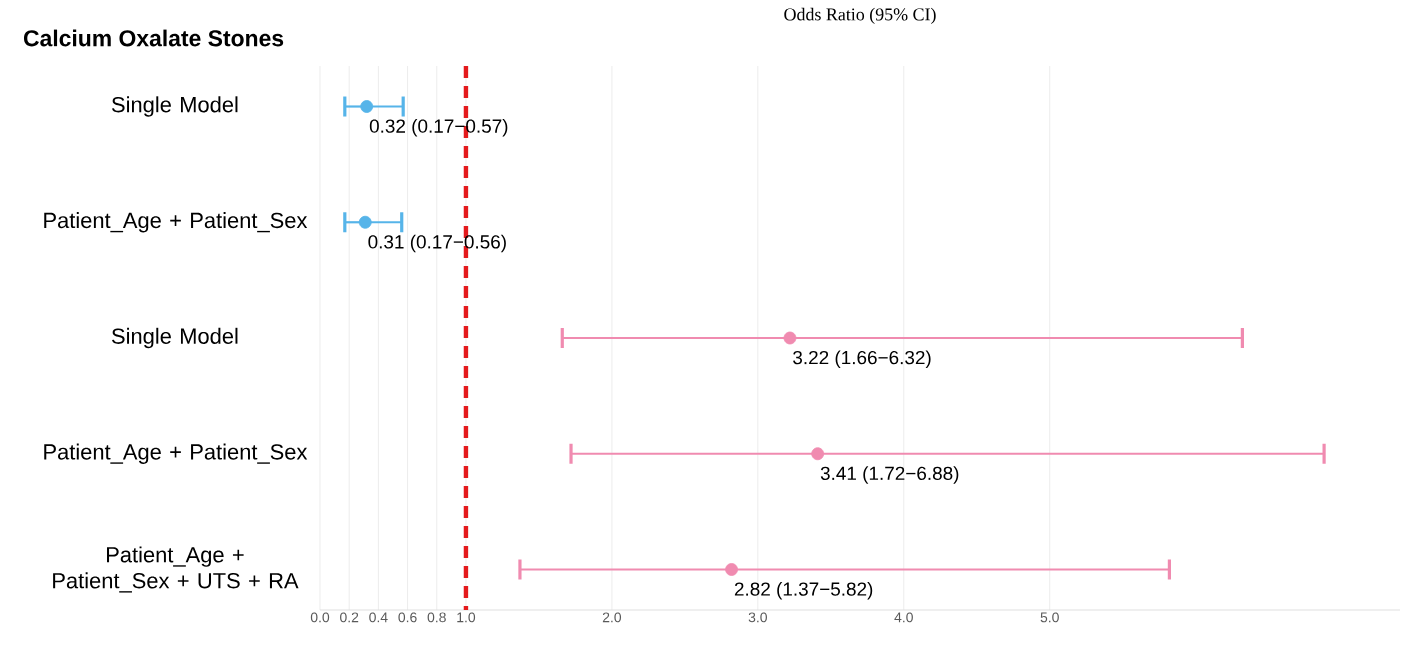 This screenshot has width=1416, height=654. What do you see at coordinates (438, 127) in the screenshot?
I see `data-label: 0.32 (0.17−0.57)` at bounding box center [438, 127].